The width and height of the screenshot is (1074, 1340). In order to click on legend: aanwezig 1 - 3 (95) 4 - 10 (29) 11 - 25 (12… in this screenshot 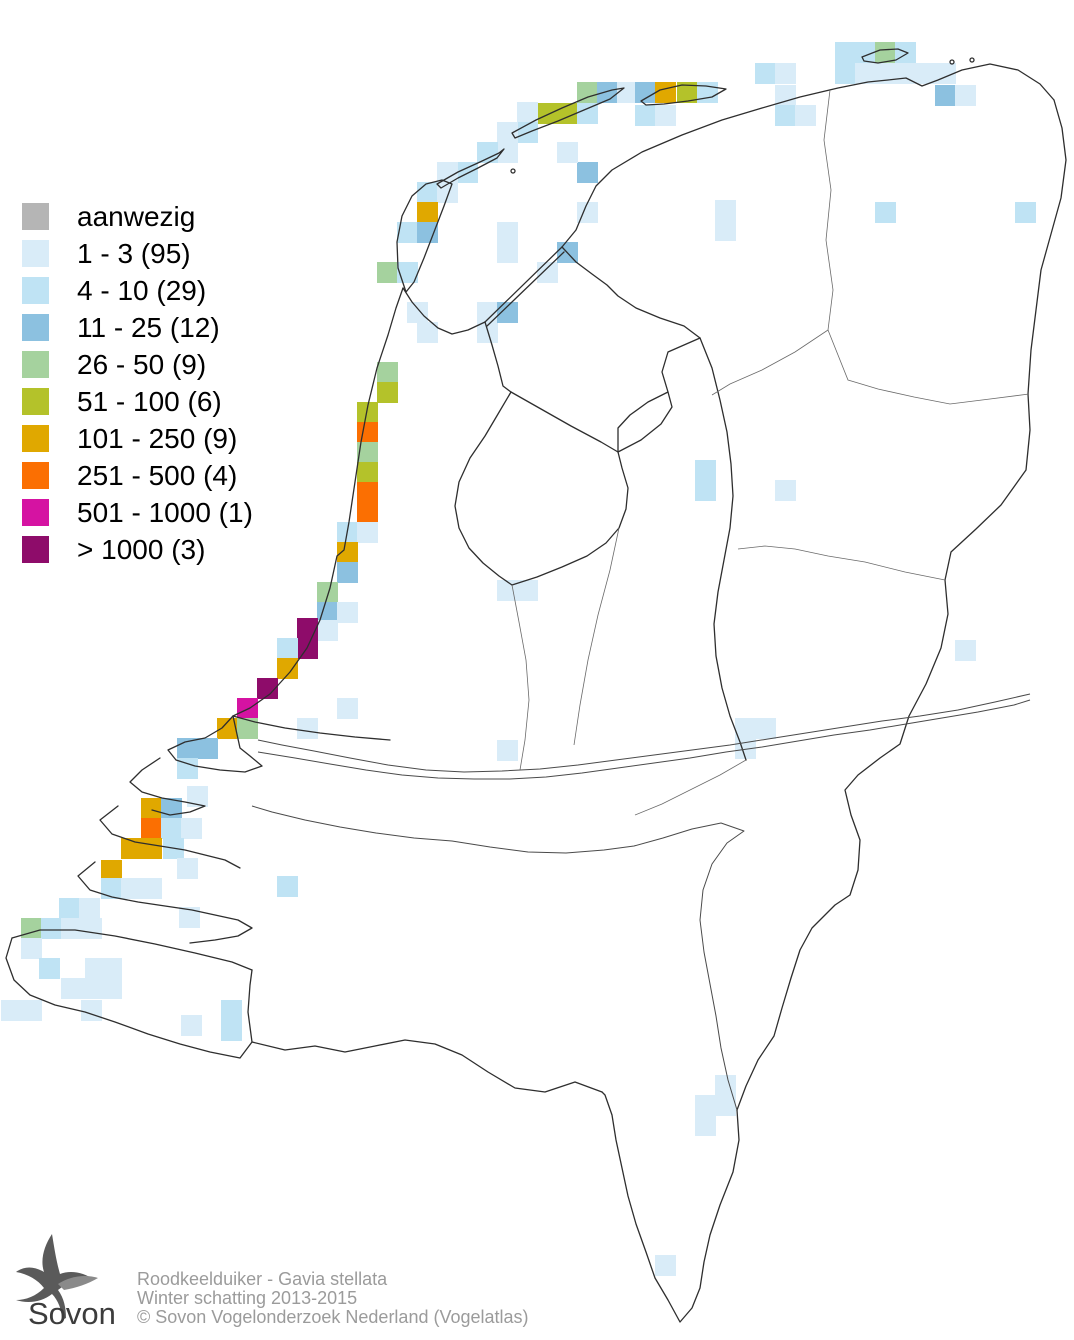, I will do `click(137, 383)`.